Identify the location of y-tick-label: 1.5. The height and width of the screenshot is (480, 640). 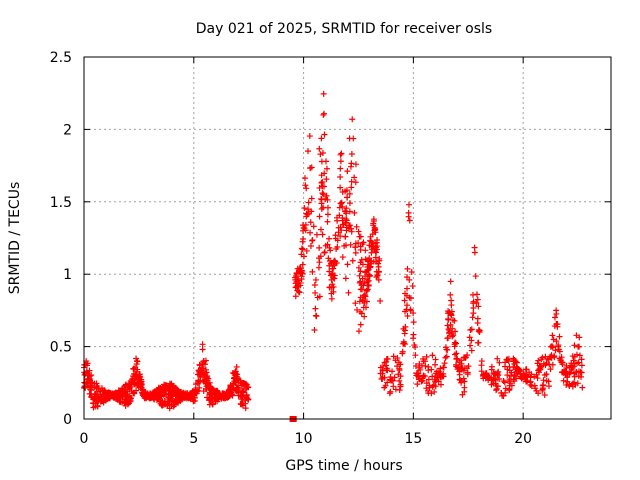
(61, 203).